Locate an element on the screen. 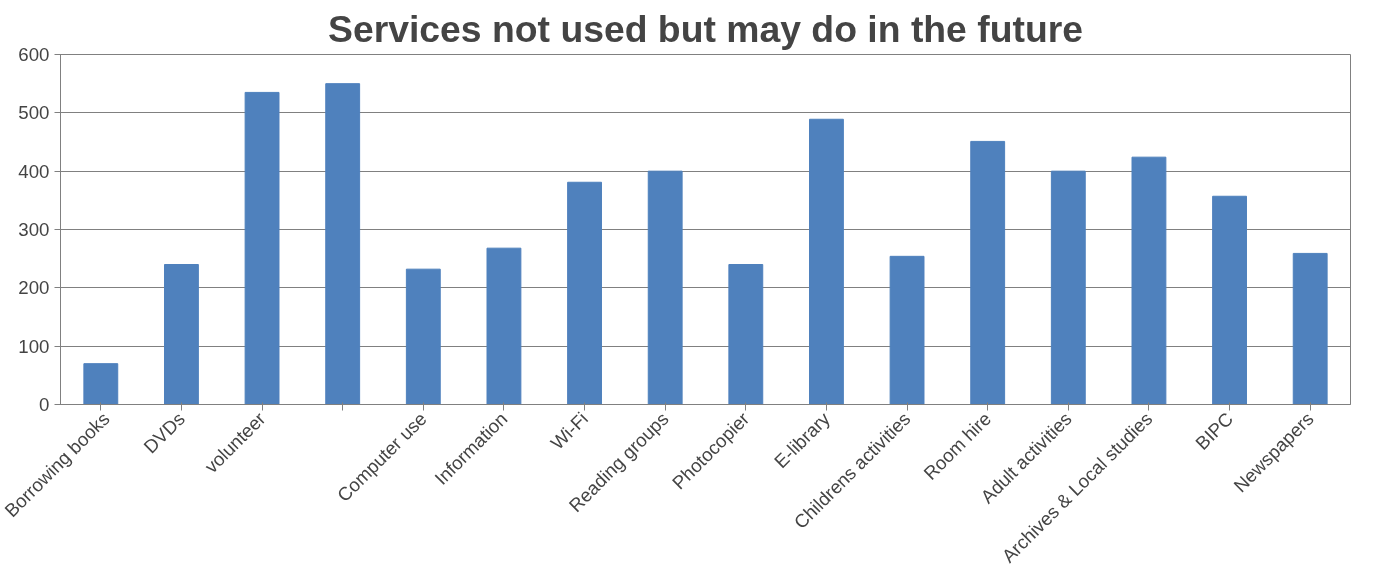 The width and height of the screenshot is (1384, 581). y-tick-label: 500 is located at coordinates (34, 113).